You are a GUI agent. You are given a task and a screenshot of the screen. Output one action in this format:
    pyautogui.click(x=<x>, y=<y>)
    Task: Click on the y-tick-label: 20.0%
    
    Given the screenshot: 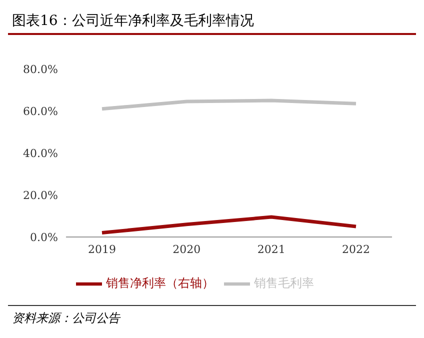 What is the action you would take?
    pyautogui.click(x=40, y=195)
    